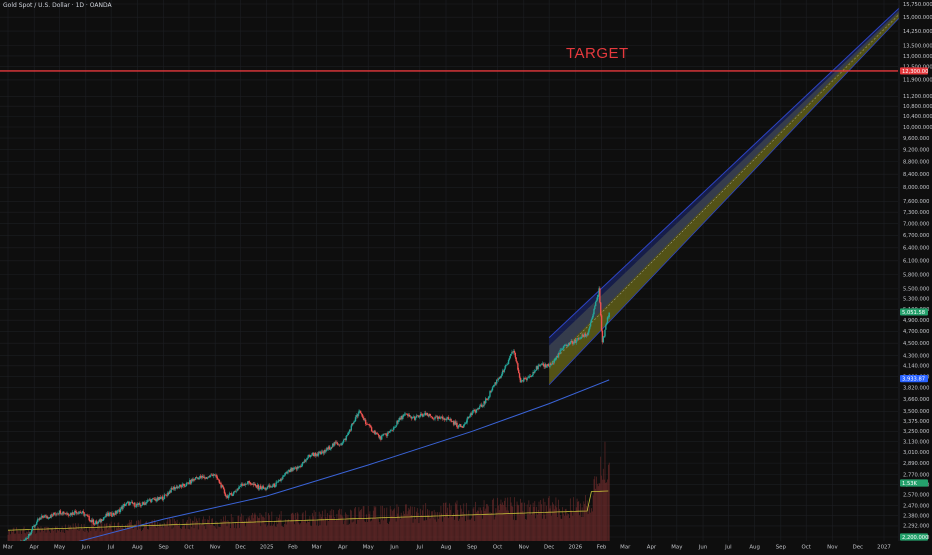 The height and width of the screenshot is (555, 932). Describe the element at coordinates (917, 18) in the screenshot. I see `y-tick-label: 15,000.000` at that location.